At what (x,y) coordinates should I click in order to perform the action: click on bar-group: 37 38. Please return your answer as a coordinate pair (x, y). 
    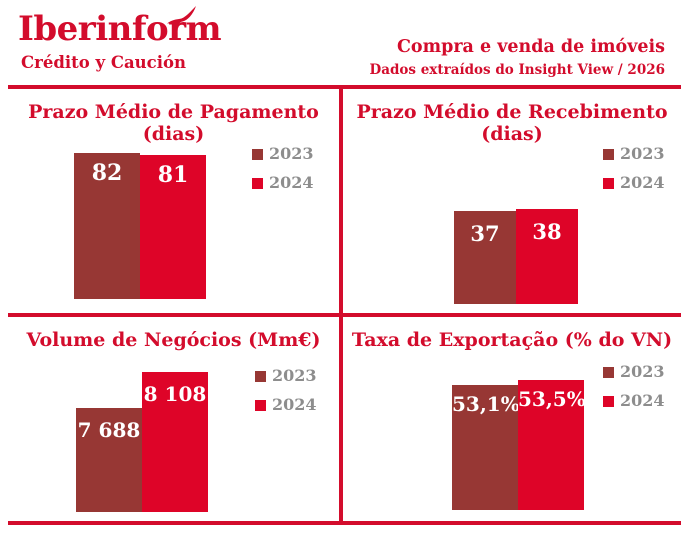
    Looking at the image, I should click on (516, 256).